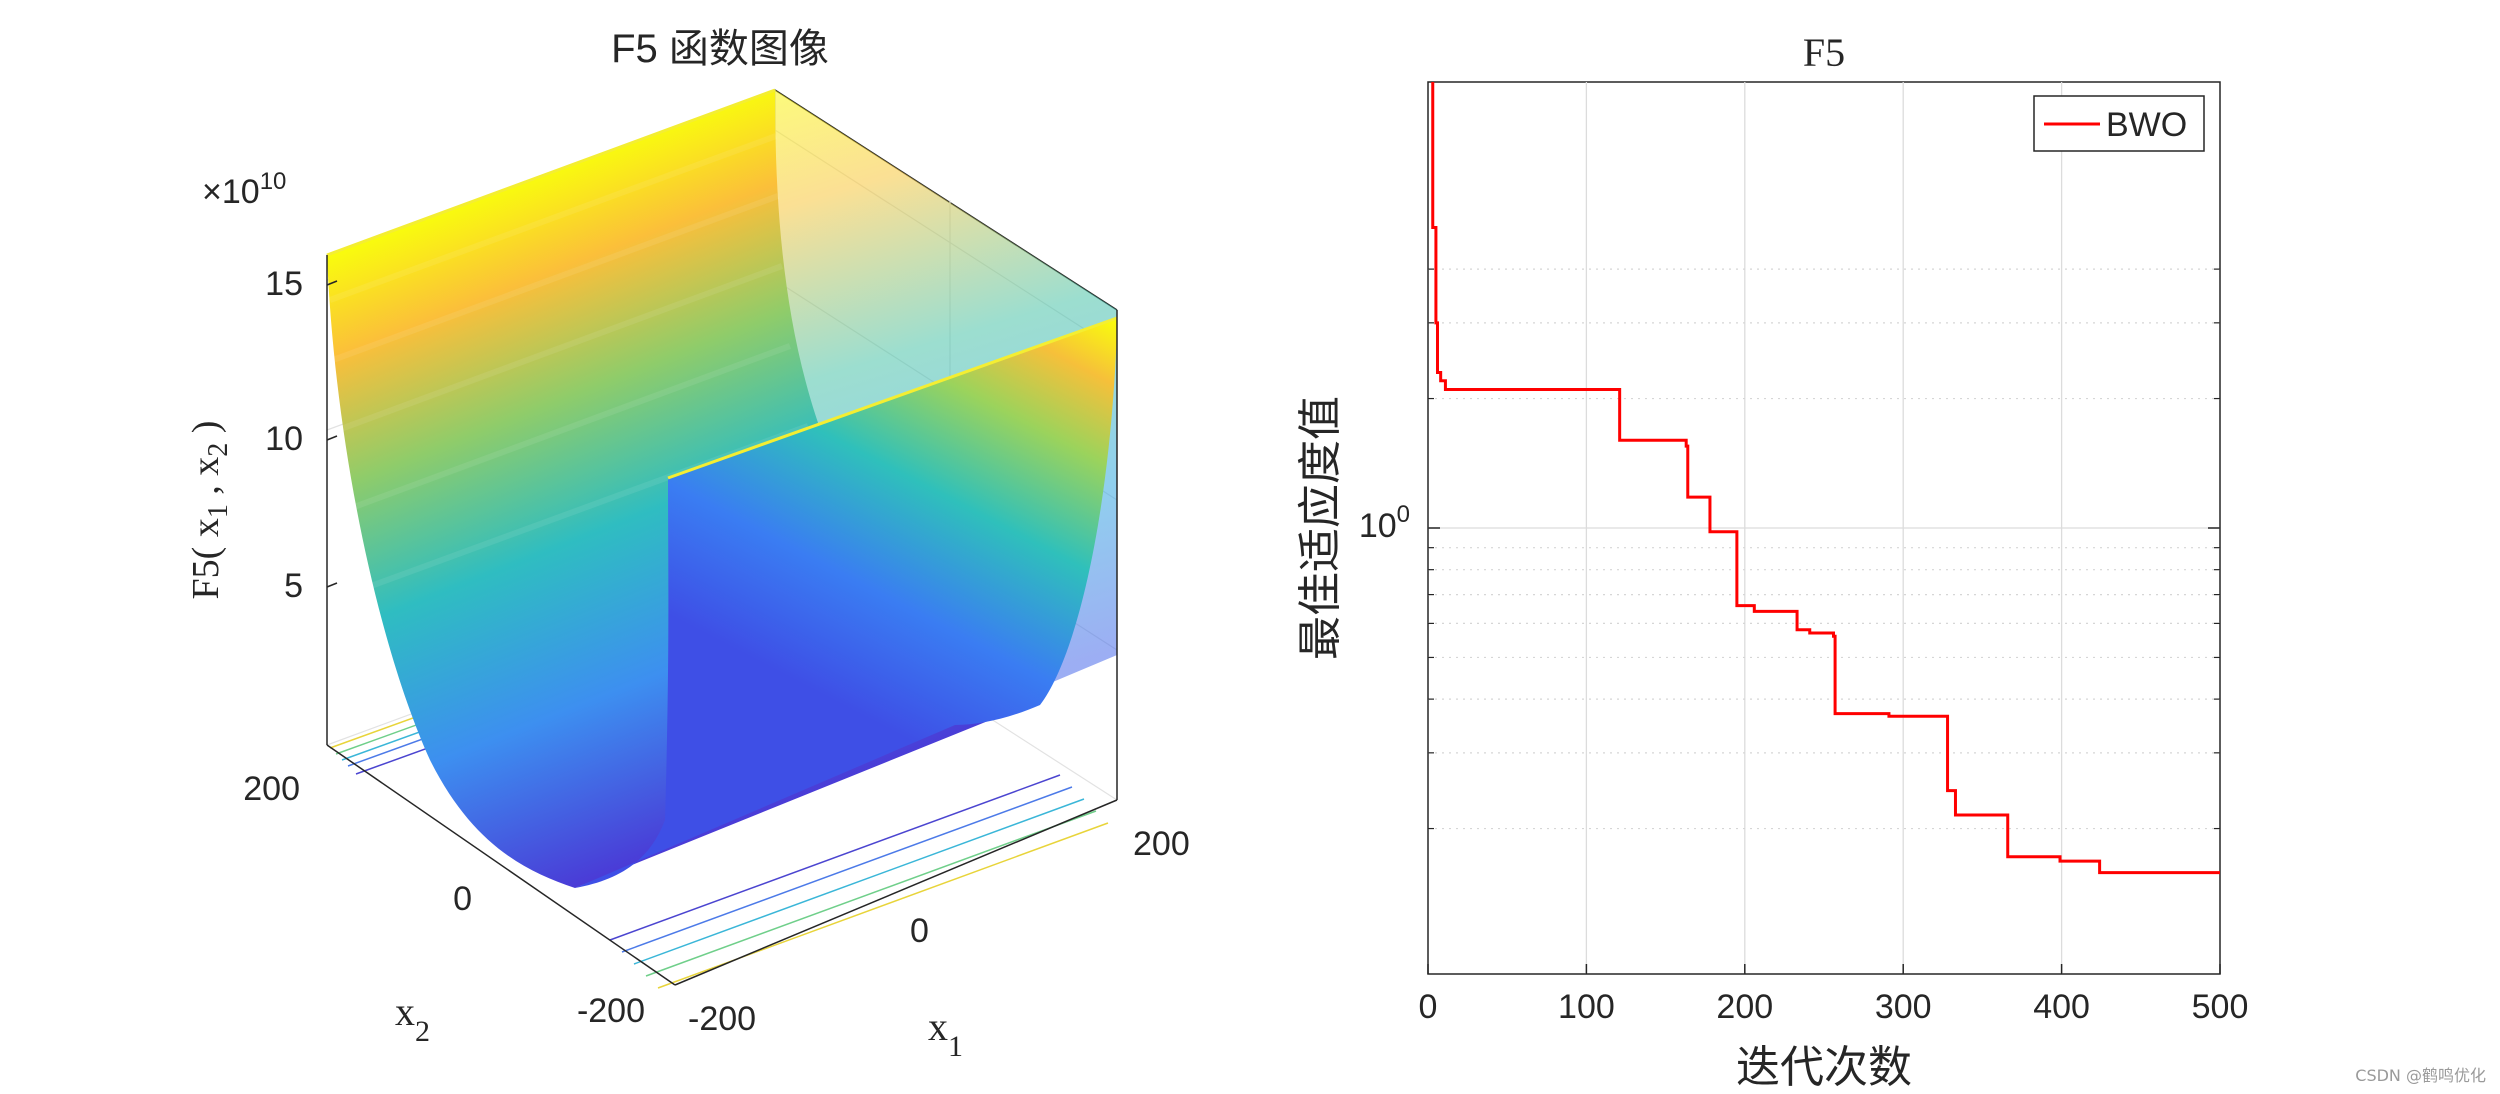 Image resolution: width=2500 pixels, height=1094 pixels. I want to click on surface-title: F5 函数图像, so click(720, 49).